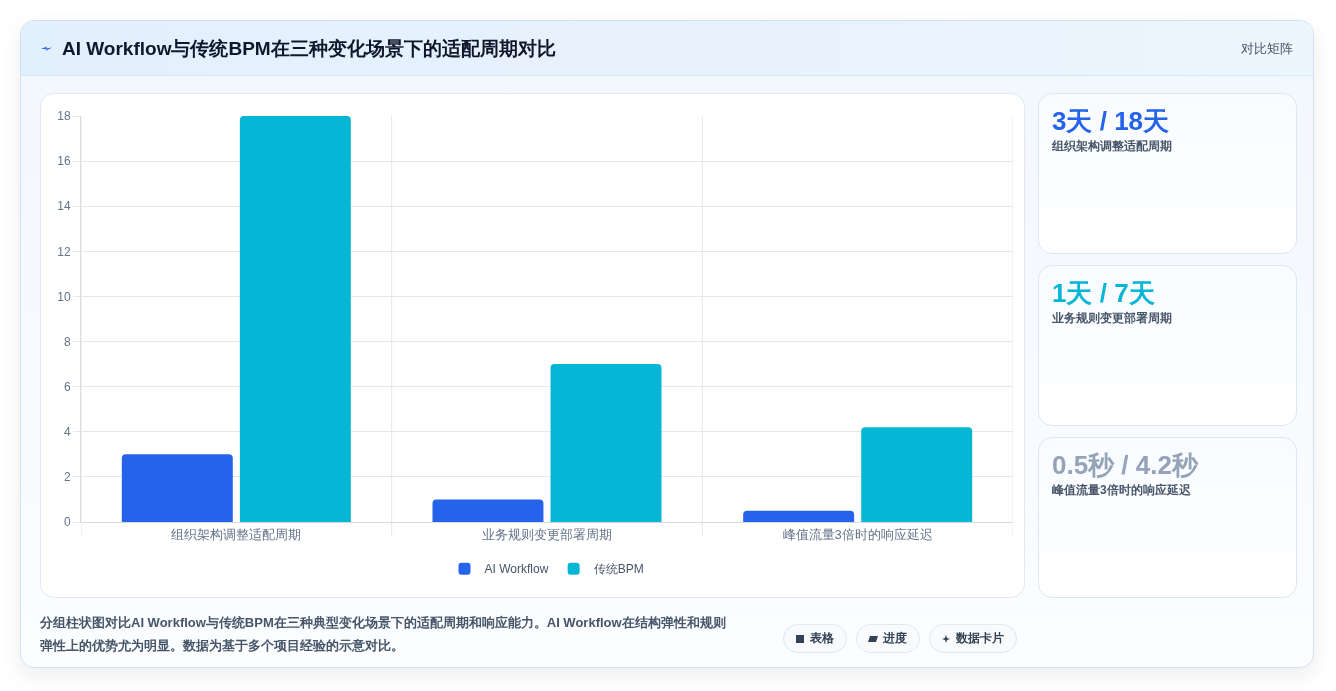 The height and width of the screenshot is (691, 1336). Describe the element at coordinates (1112, 146) in the screenshot. I see `text: 组织架构调整适配周期` at that location.